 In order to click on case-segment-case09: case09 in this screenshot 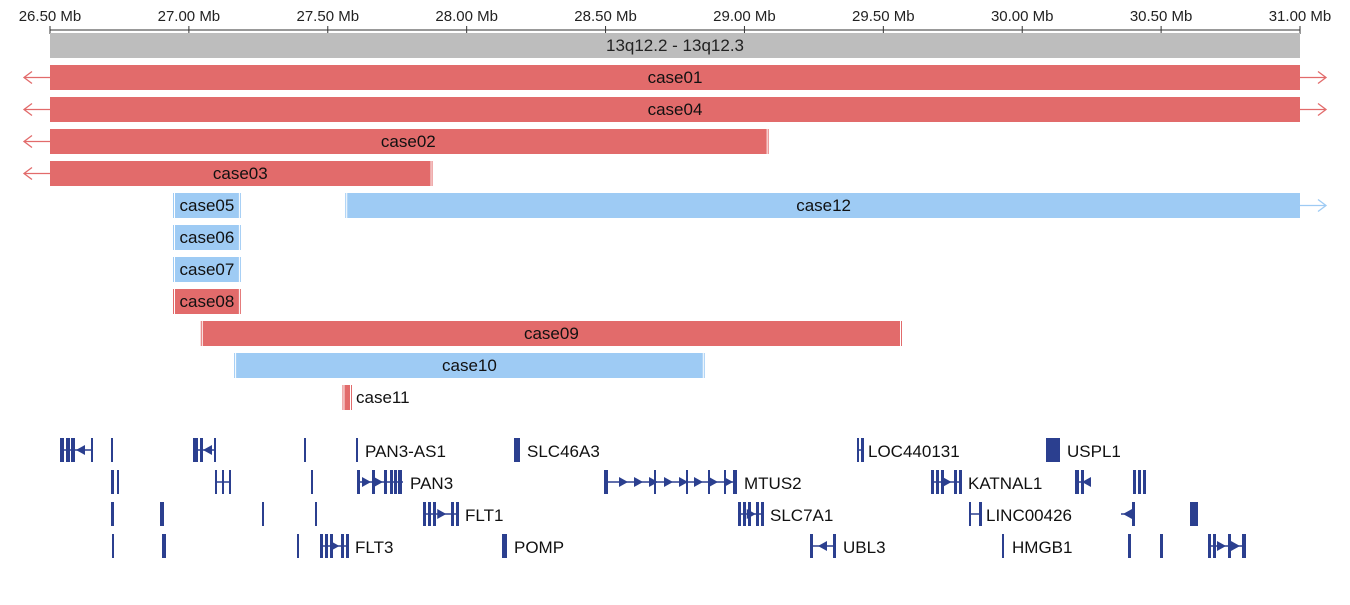, I will do `click(551, 333)`.